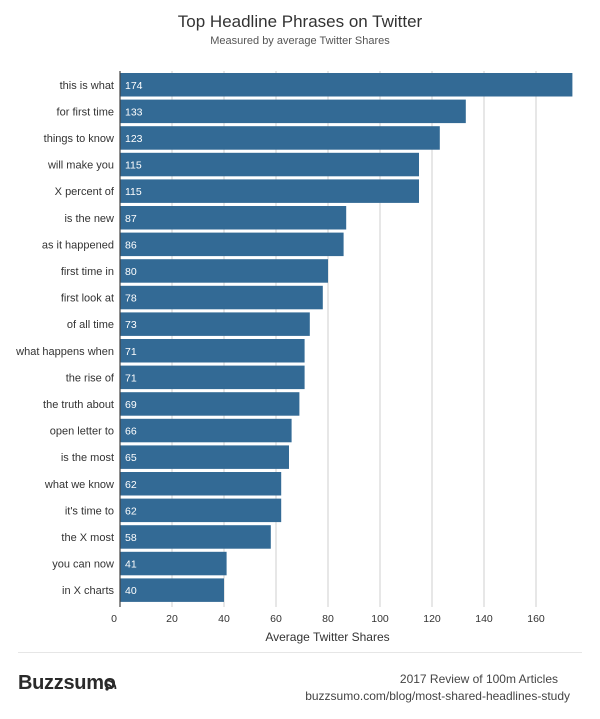 Image resolution: width=600 pixels, height=719 pixels. What do you see at coordinates (85, 192) in the screenshot?
I see `category-label: X percent of` at bounding box center [85, 192].